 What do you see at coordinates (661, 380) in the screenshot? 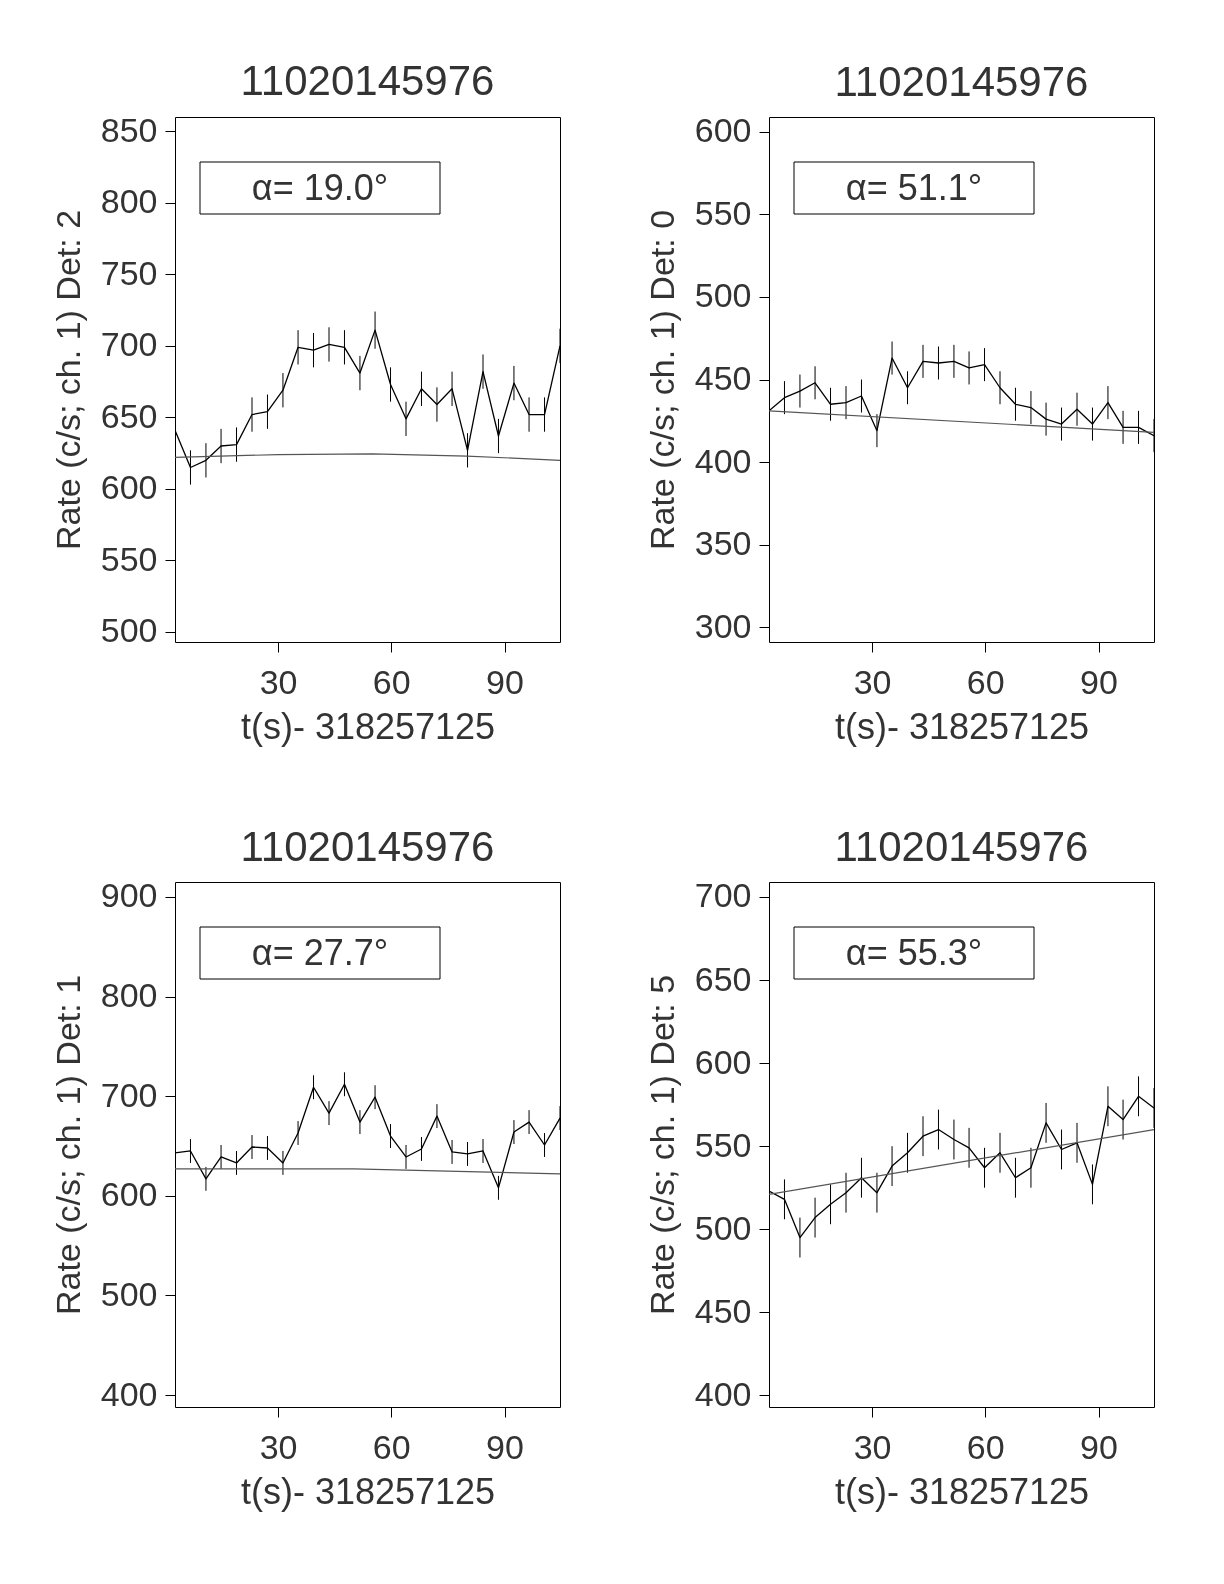
I see `y-axis-title: Rate (c/s; ch. 1) Det: 0` at bounding box center [661, 380].